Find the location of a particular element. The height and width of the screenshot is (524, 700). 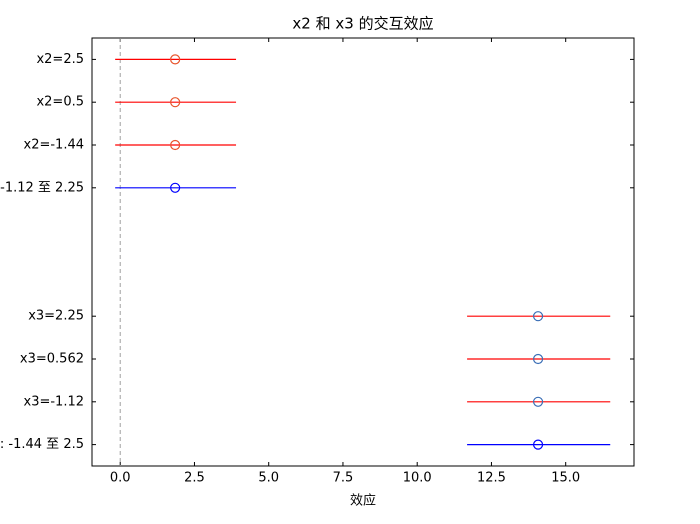

x-tick-label: 7.5 is located at coordinates (343, 478).